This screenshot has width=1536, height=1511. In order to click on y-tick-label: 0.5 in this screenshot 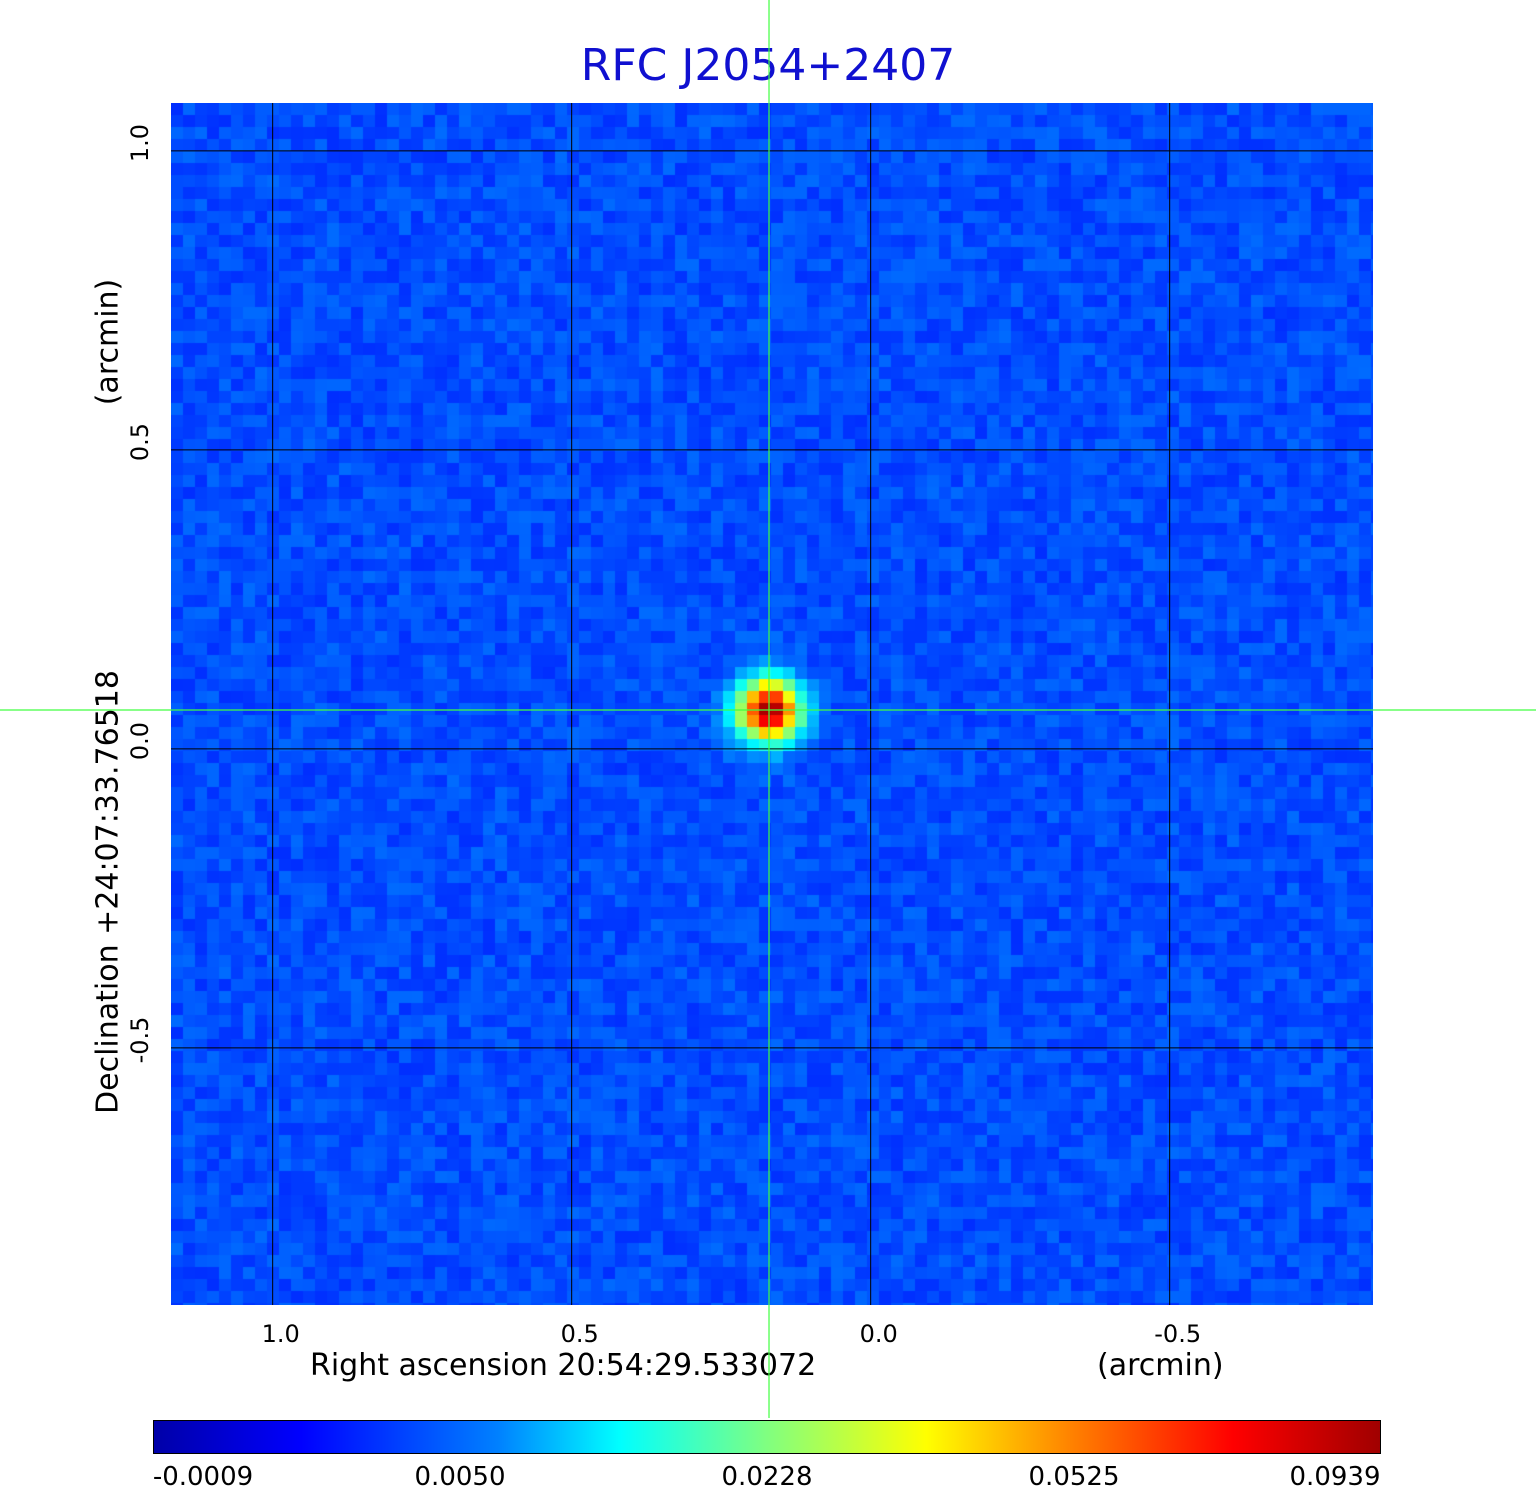, I will do `click(140, 441)`.